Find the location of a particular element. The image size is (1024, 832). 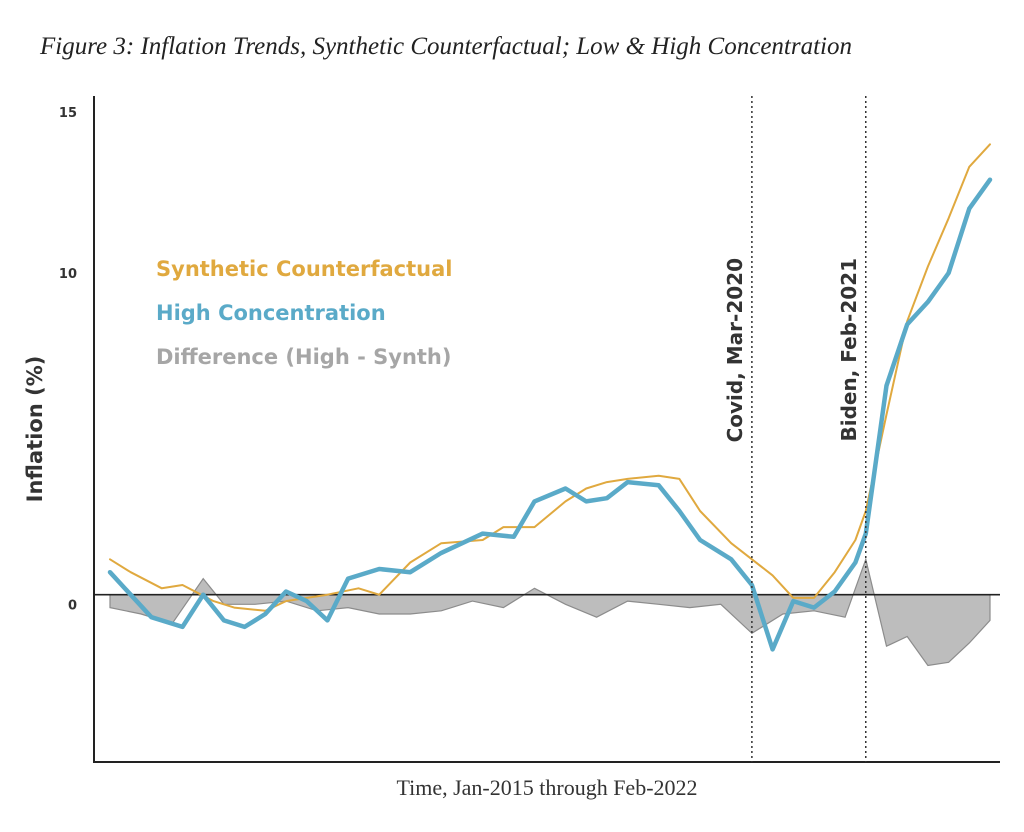

y-tick-label: 0 is located at coordinates (72, 606).